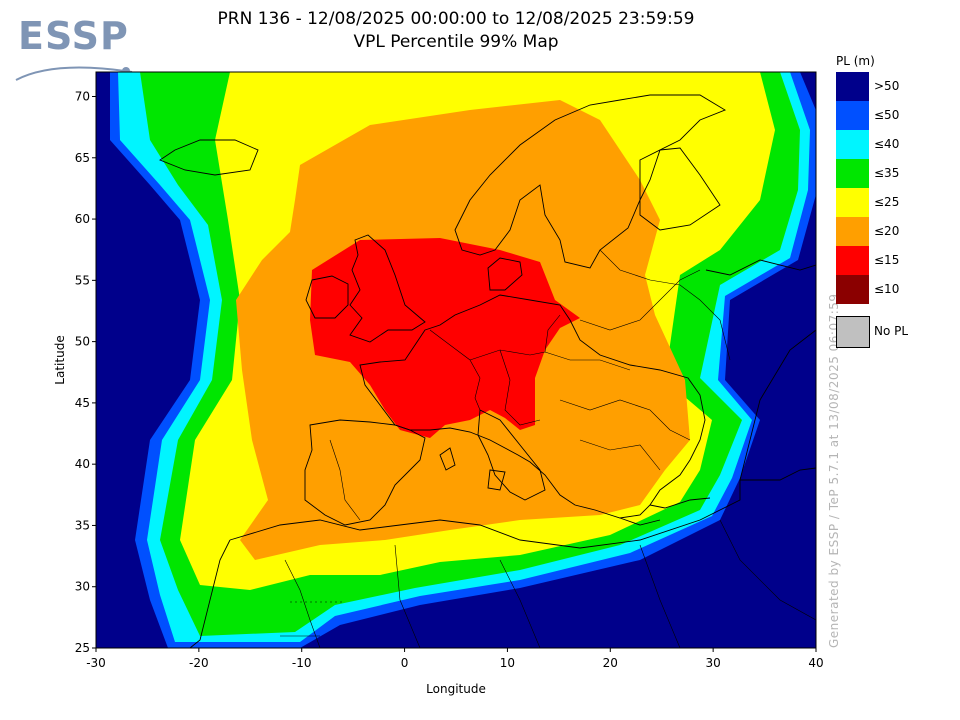 The width and height of the screenshot is (960, 720). I want to click on y-tick-label: 40, so click(82, 464).